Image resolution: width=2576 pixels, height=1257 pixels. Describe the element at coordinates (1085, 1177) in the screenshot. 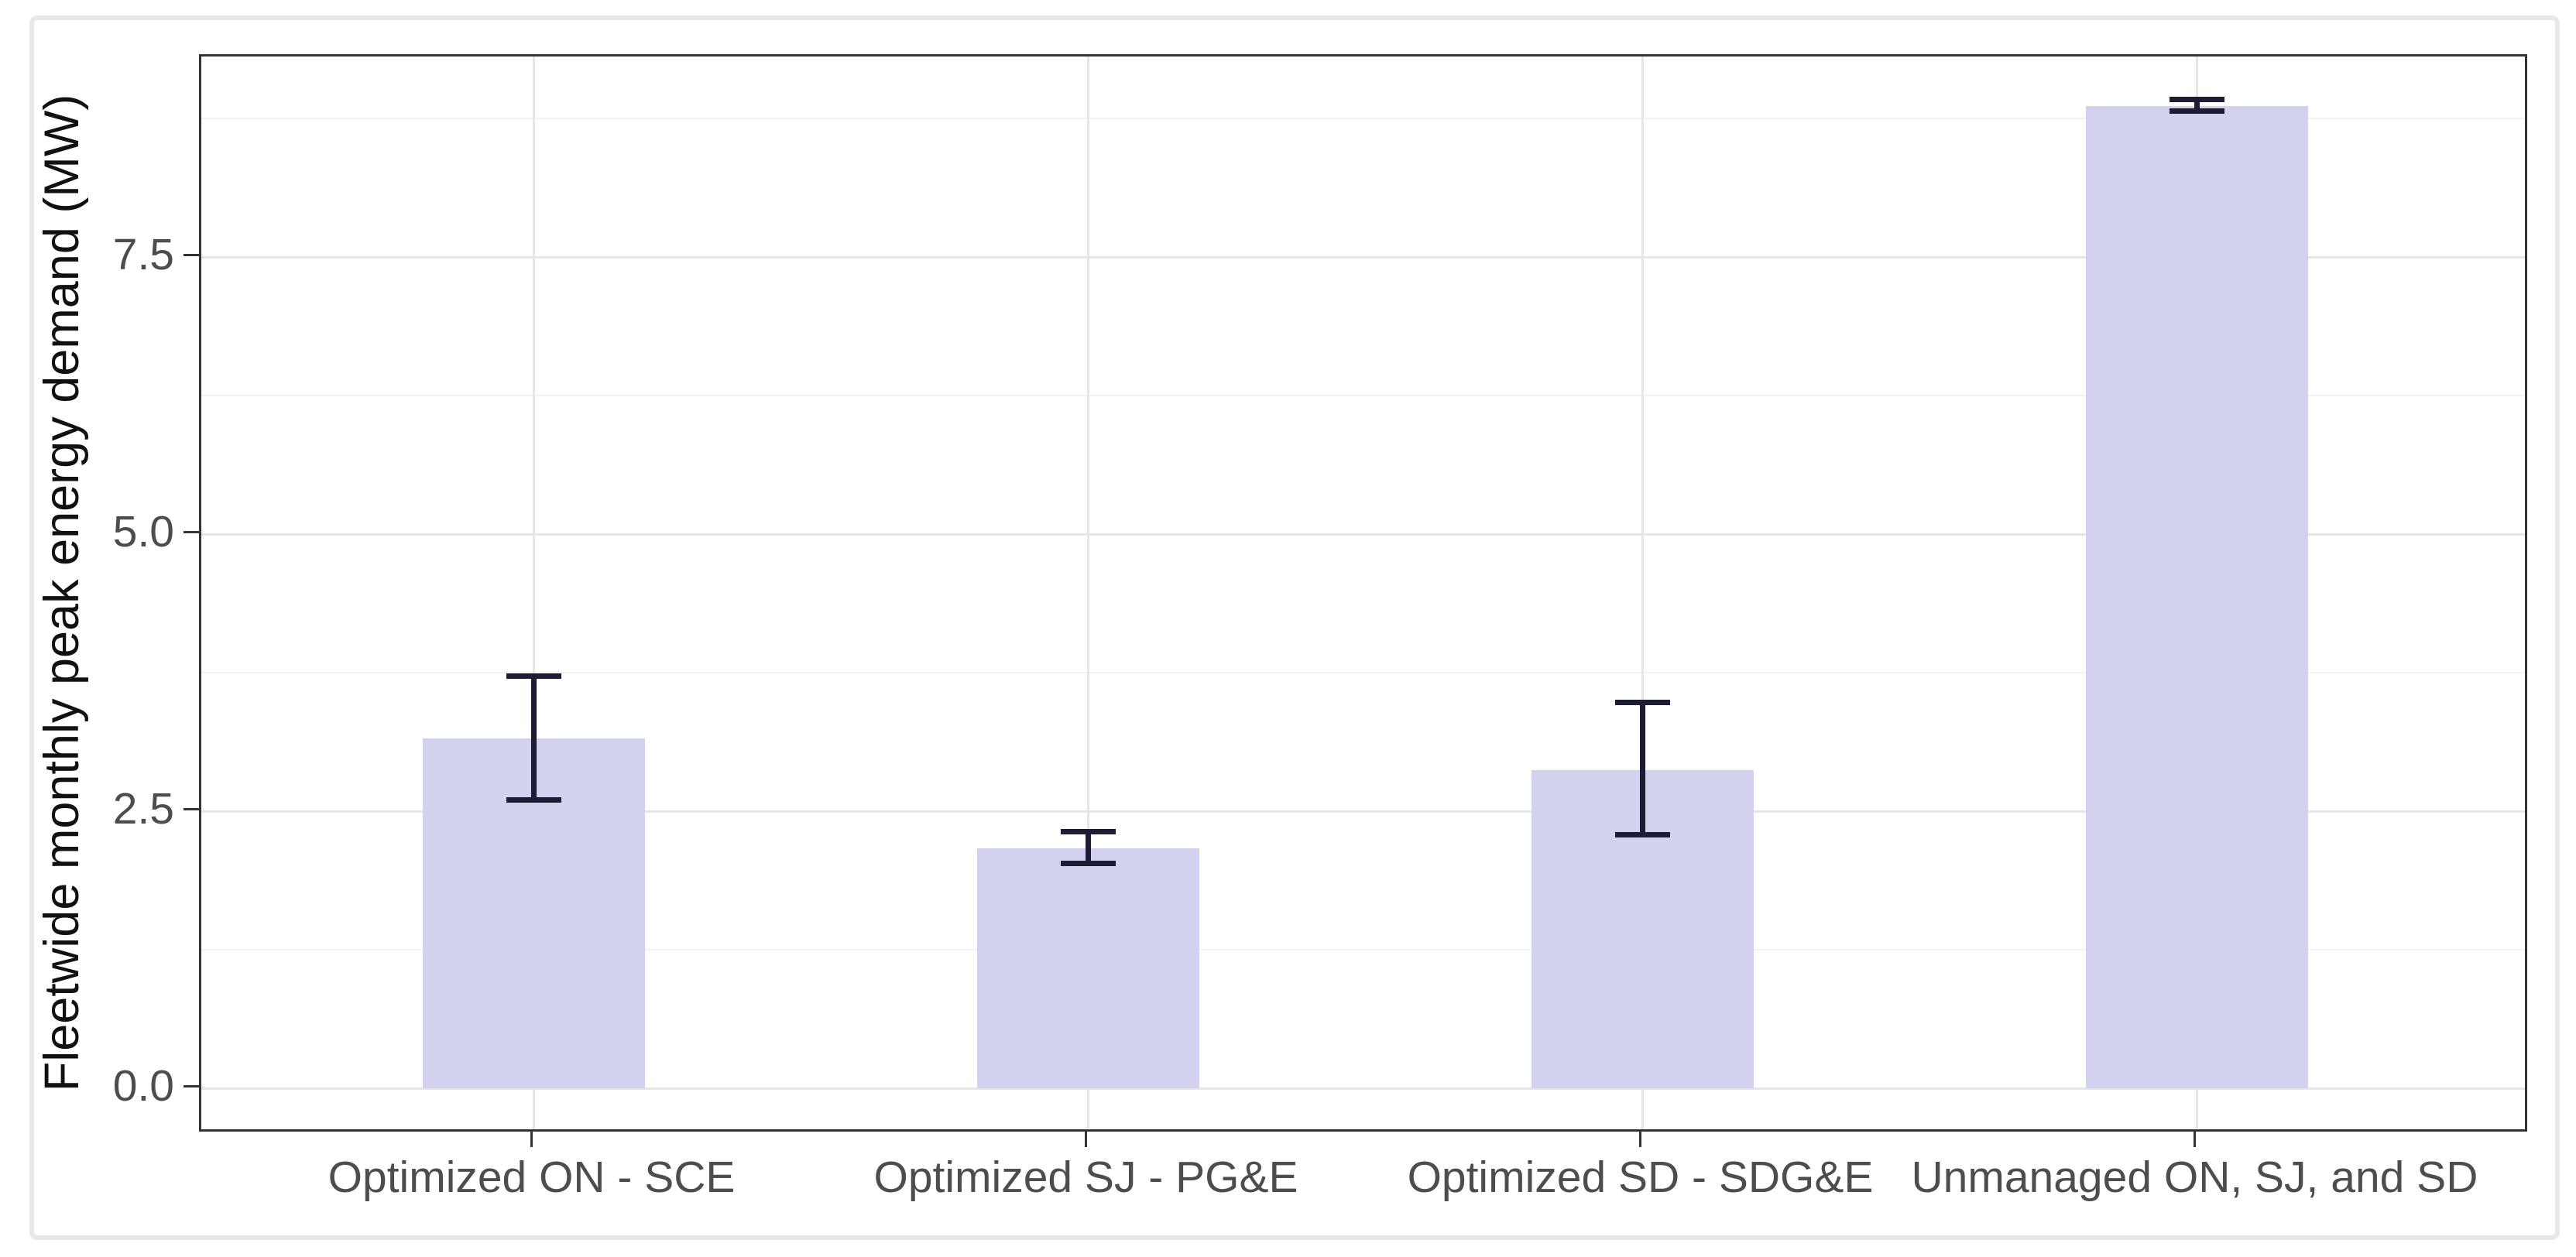

I see `x-tick-label: Optimized SJ - PG&E` at that location.